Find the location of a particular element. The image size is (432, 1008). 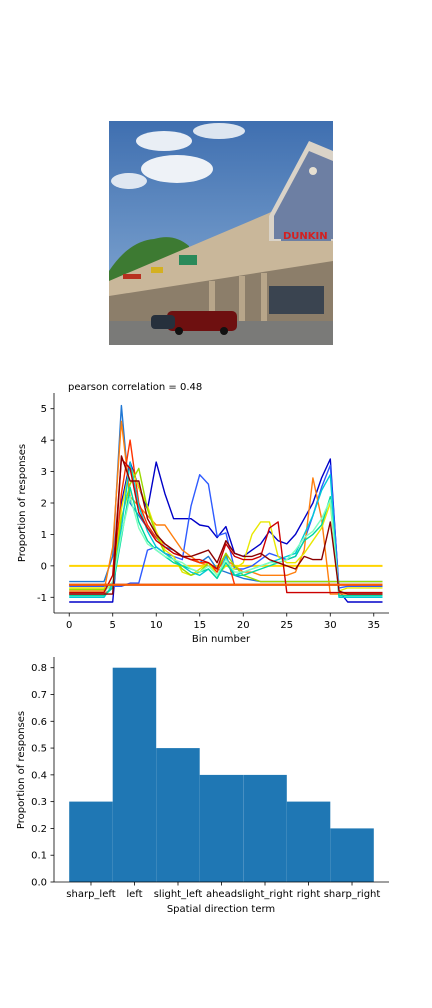

bar-slight_left is located at coordinates (178, 815).